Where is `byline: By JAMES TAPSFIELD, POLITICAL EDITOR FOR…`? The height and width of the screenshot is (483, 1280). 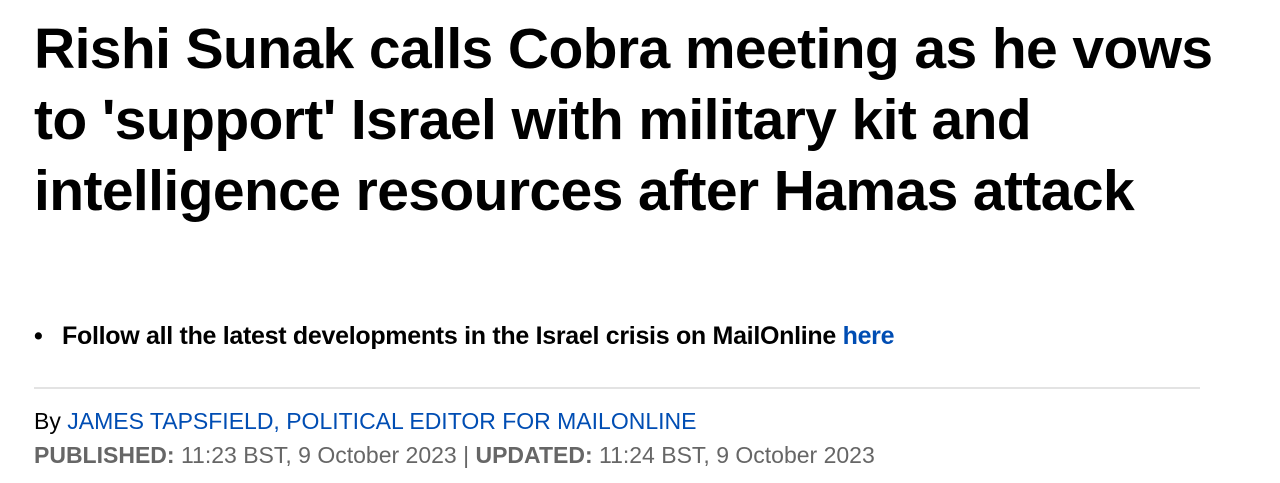 byline: By JAMES TAPSFIELD, POLITICAL EDITOR FOR… is located at coordinates (365, 421).